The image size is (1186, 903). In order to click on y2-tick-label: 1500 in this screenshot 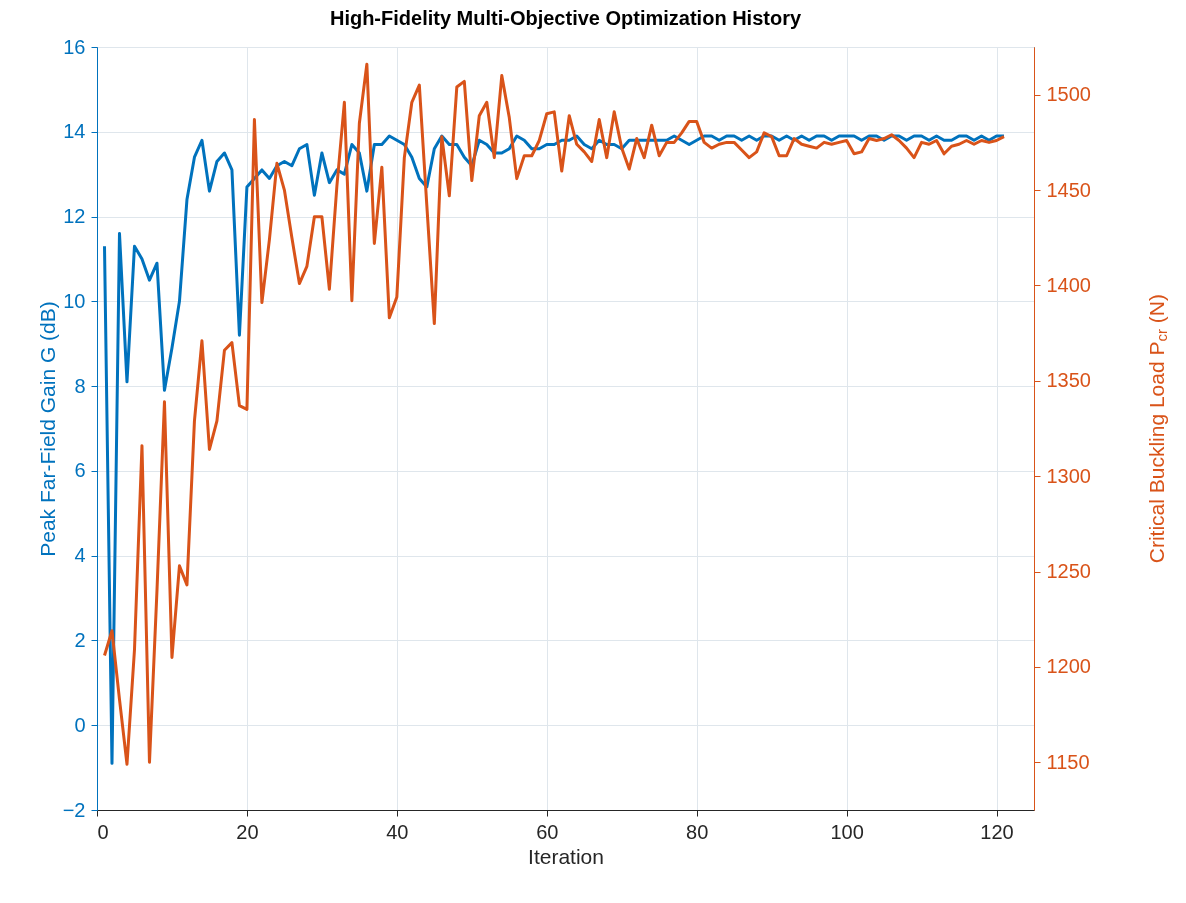, I will do `click(1068, 94)`.